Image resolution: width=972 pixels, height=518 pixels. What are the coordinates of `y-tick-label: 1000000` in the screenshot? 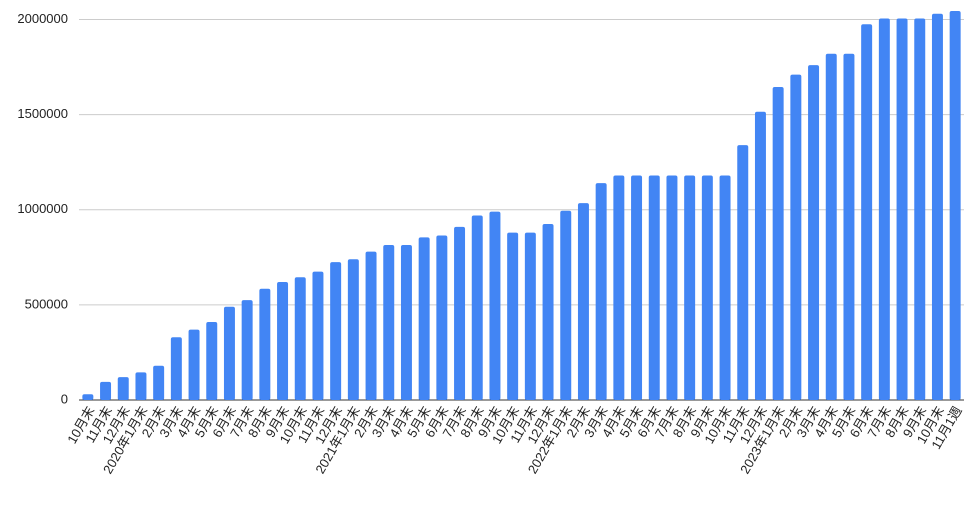 It's located at (42, 208).